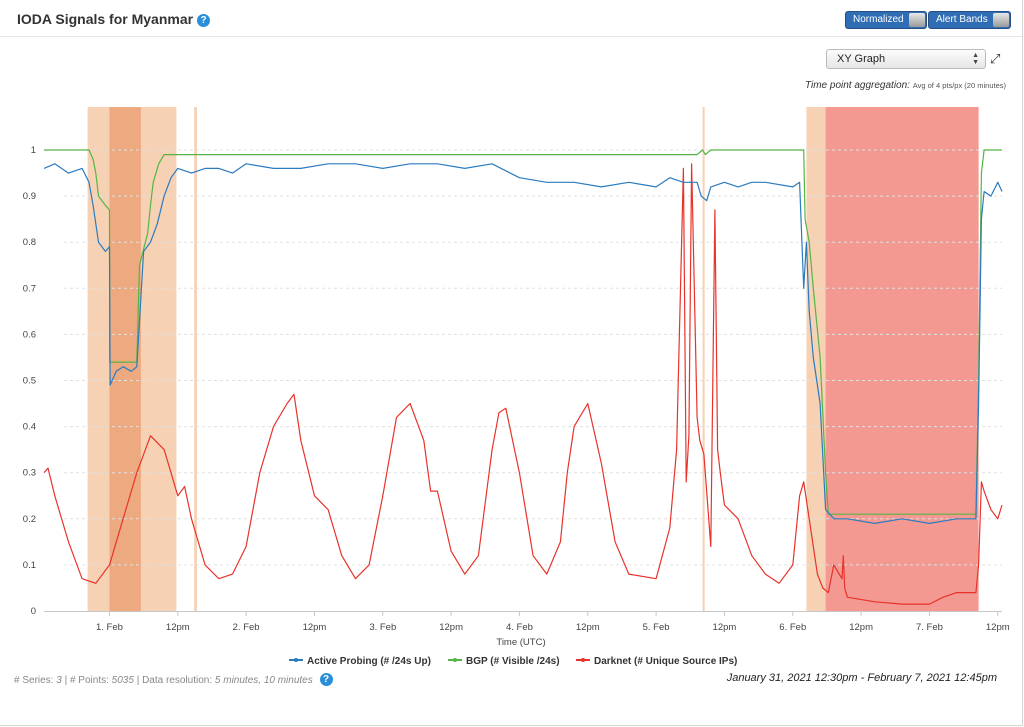  What do you see at coordinates (122, 680) in the screenshot?
I see `points-count: 5035` at bounding box center [122, 680].